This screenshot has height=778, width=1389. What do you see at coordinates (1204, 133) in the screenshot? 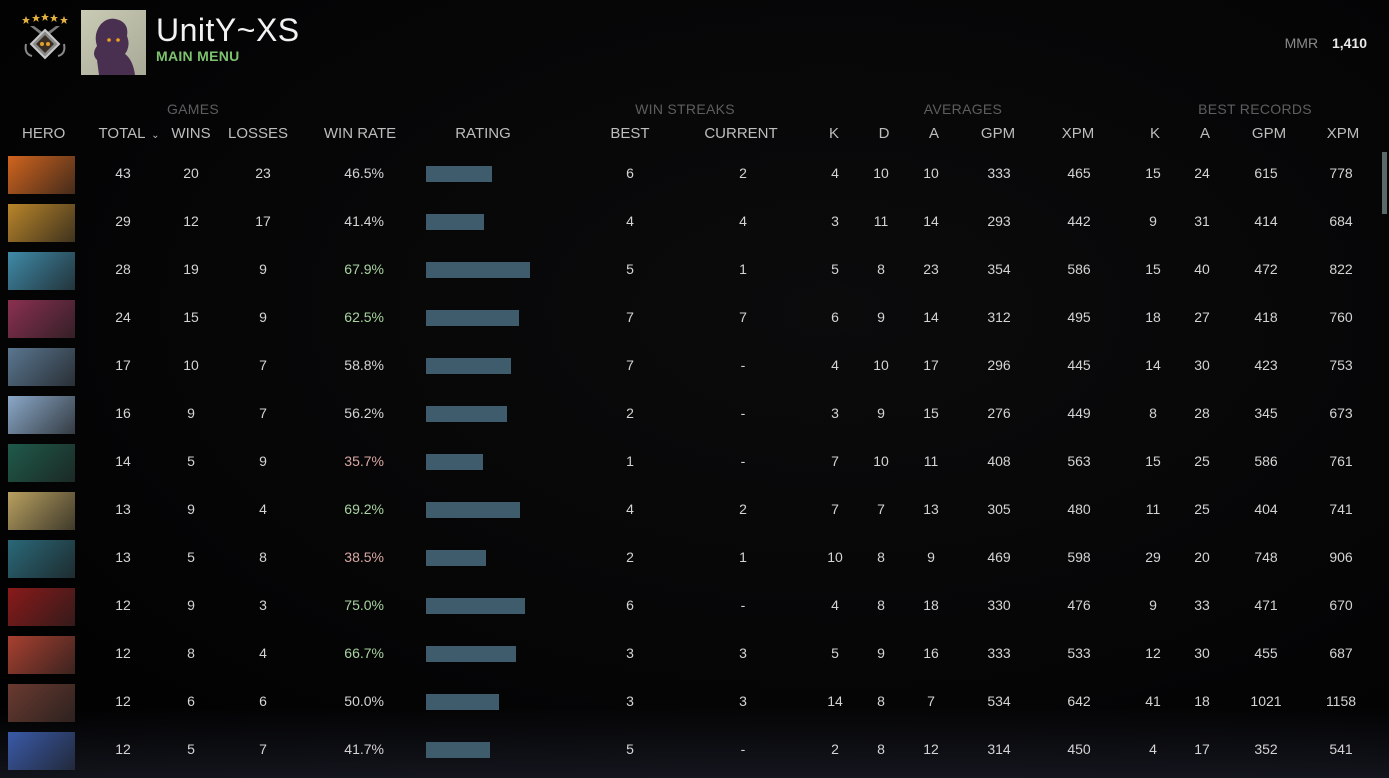
I see `column-header-rec-a: A` at bounding box center [1204, 133].